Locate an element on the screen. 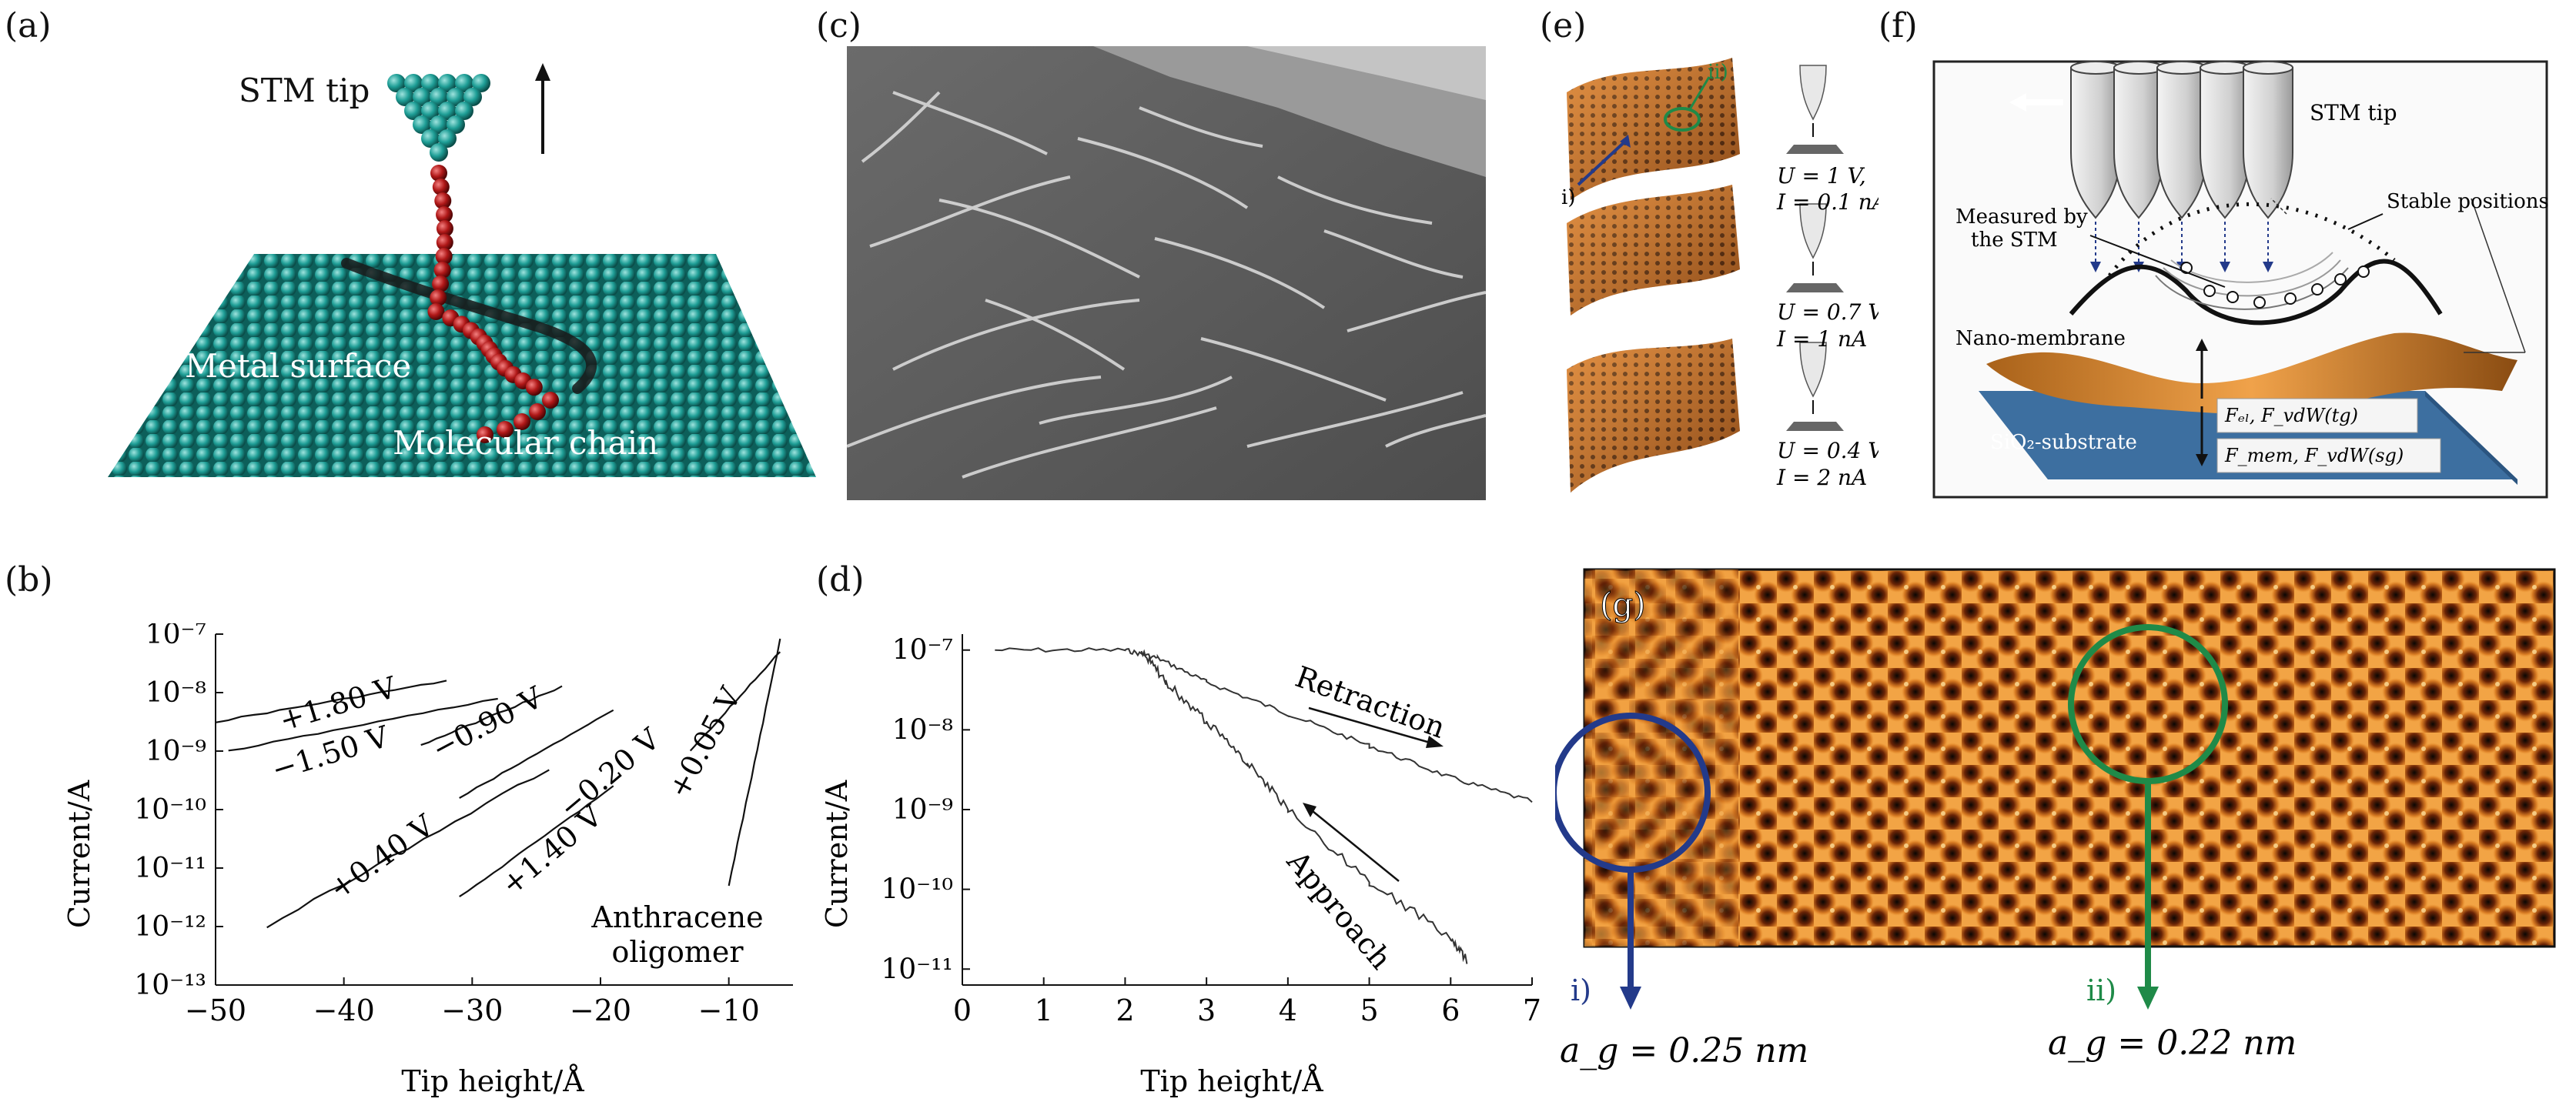 Image resolution: width=2576 pixels, height=1102 pixels. y-tick-label: 10⁻¹¹ is located at coordinates (170, 868).